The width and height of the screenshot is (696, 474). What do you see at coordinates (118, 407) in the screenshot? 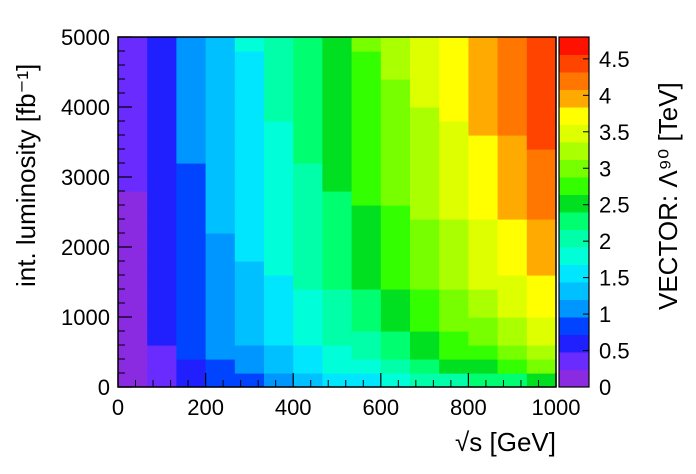
I see `x-tick-label: 0` at bounding box center [118, 407].